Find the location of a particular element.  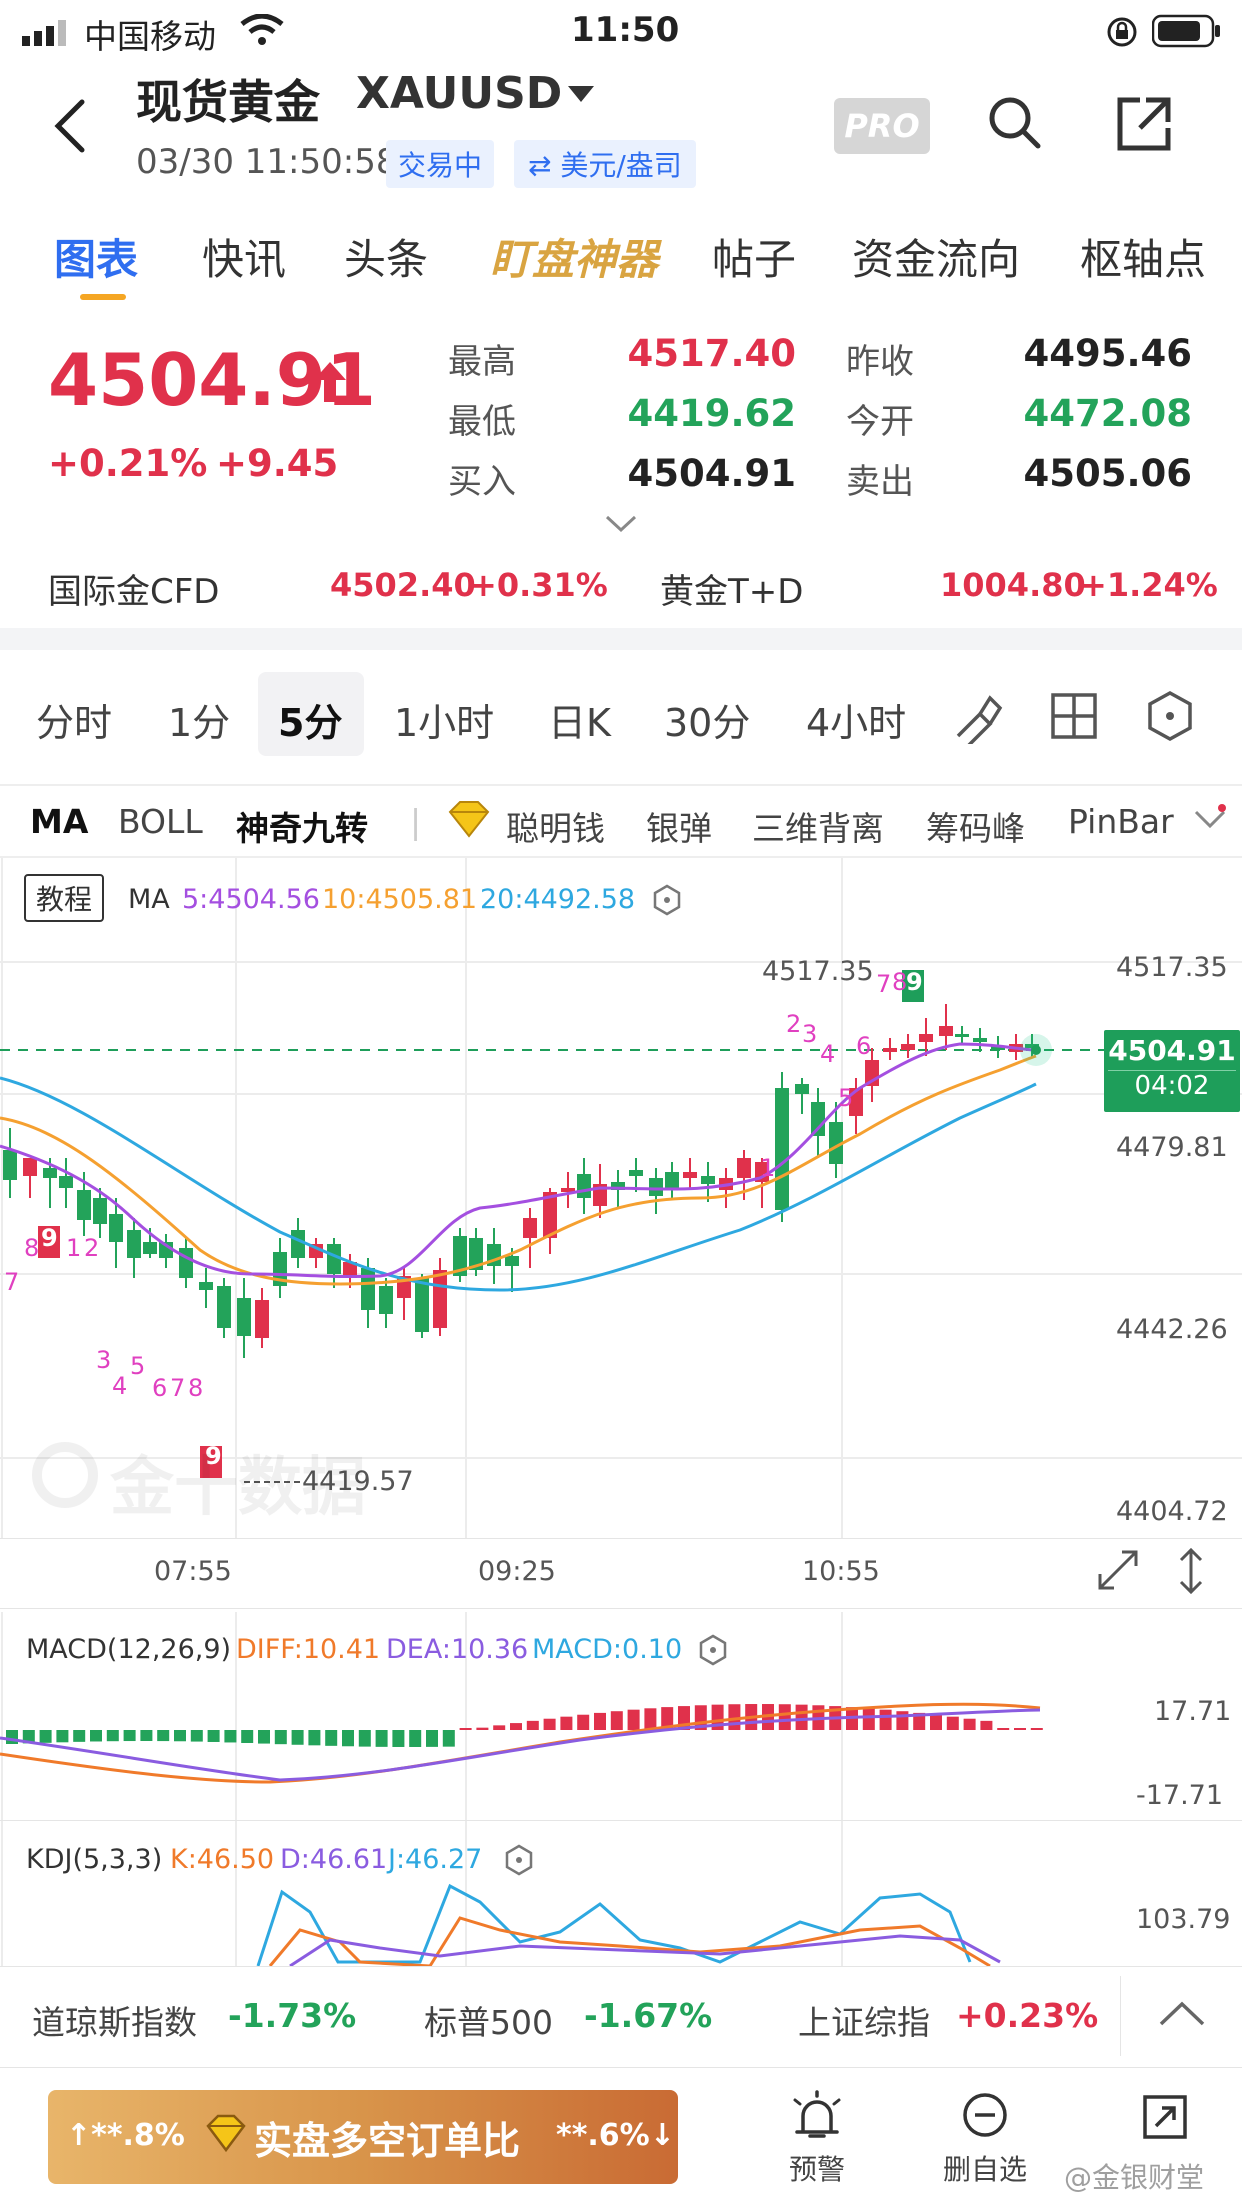

period-tick: 分时 is located at coordinates (74, 723).